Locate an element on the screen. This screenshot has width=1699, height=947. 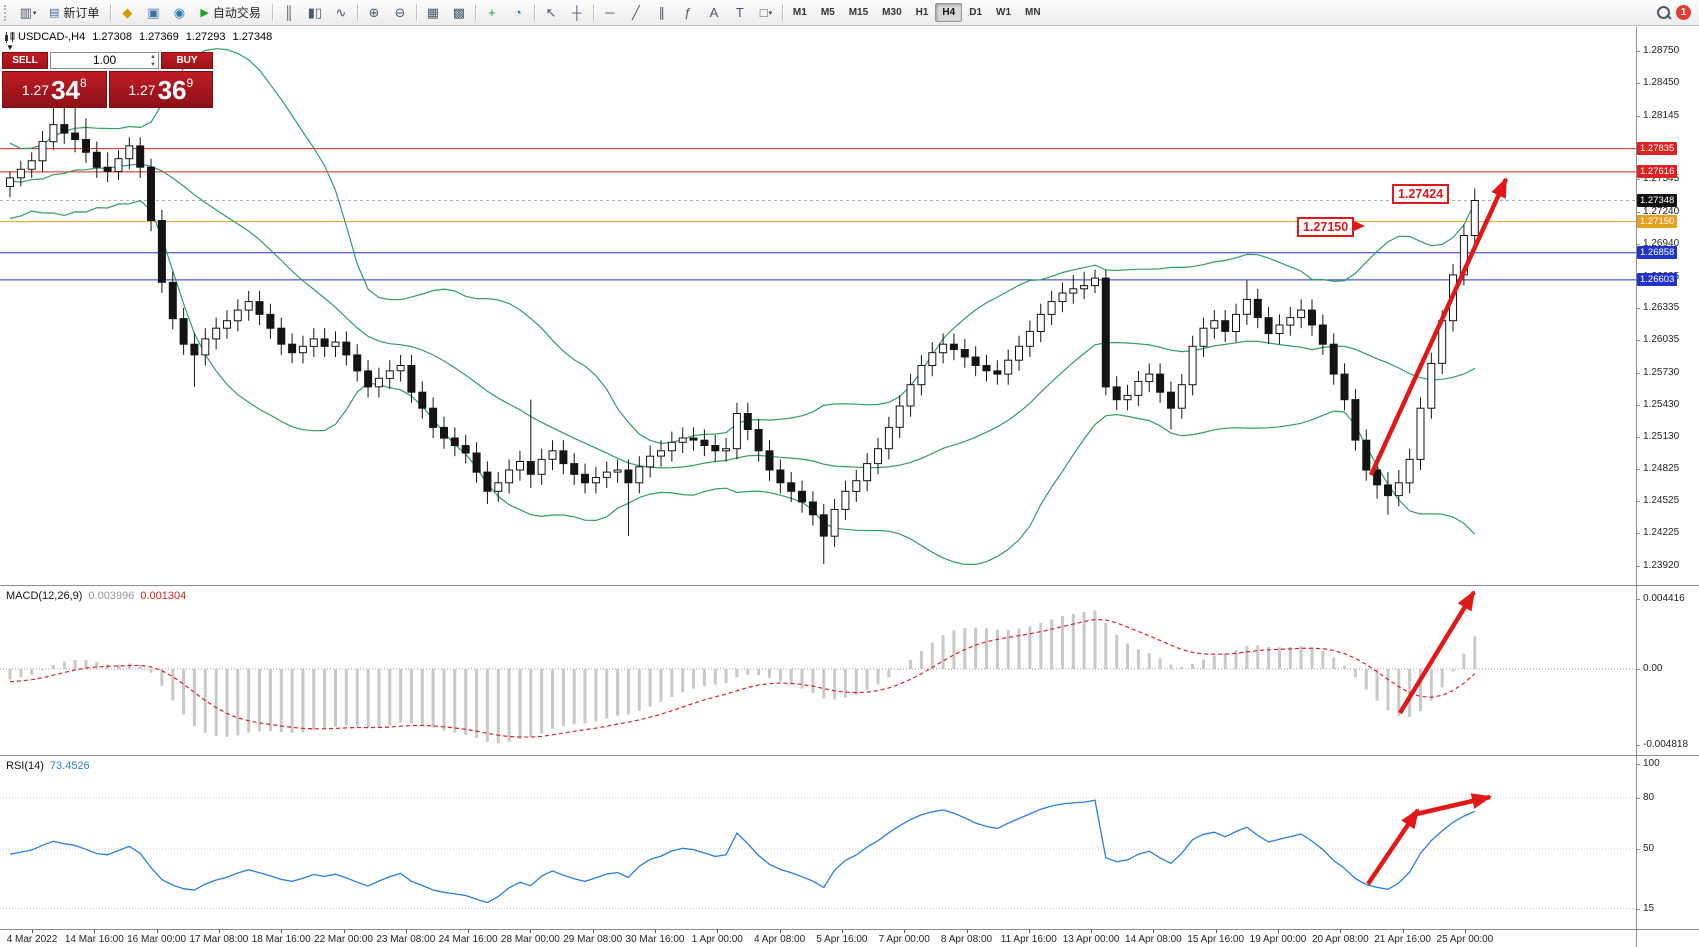
timeframe-w1: W1 is located at coordinates (1004, 12).